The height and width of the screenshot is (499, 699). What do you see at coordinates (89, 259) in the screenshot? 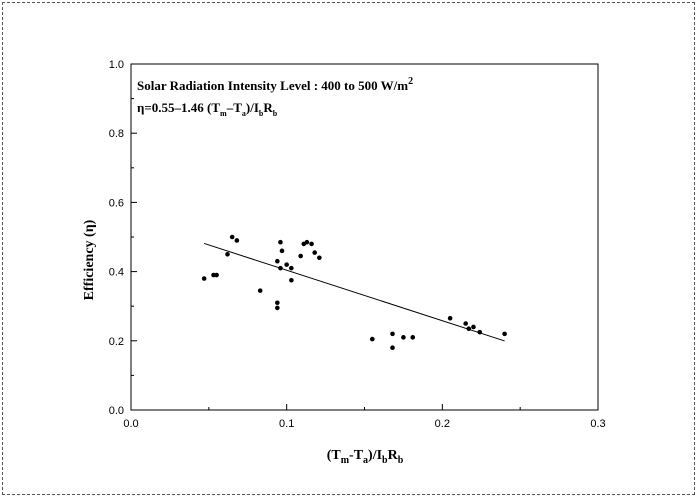
I see `y-axis-title: Efficiency (η)` at bounding box center [89, 259].